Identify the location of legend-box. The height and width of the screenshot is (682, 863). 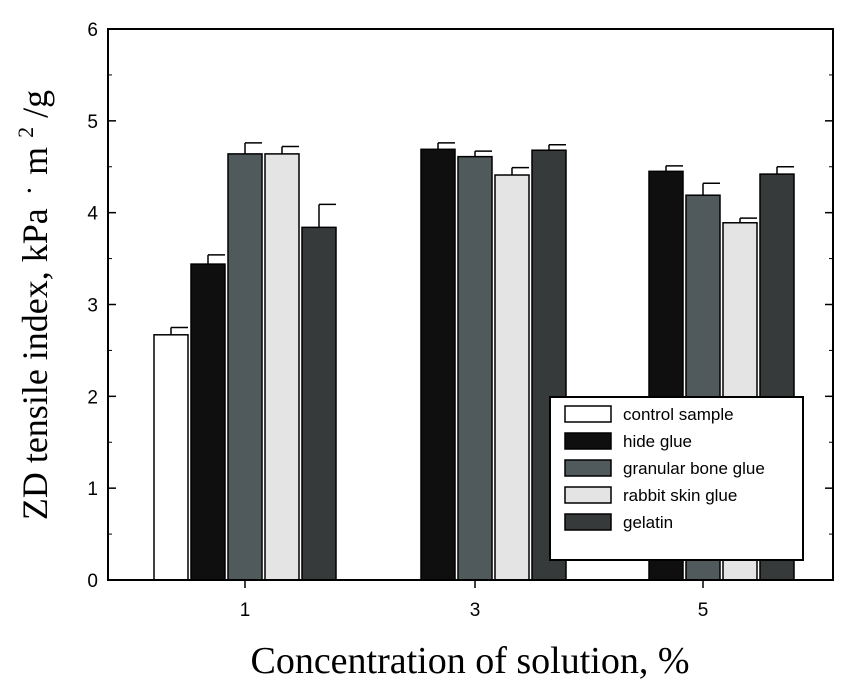
(676, 478).